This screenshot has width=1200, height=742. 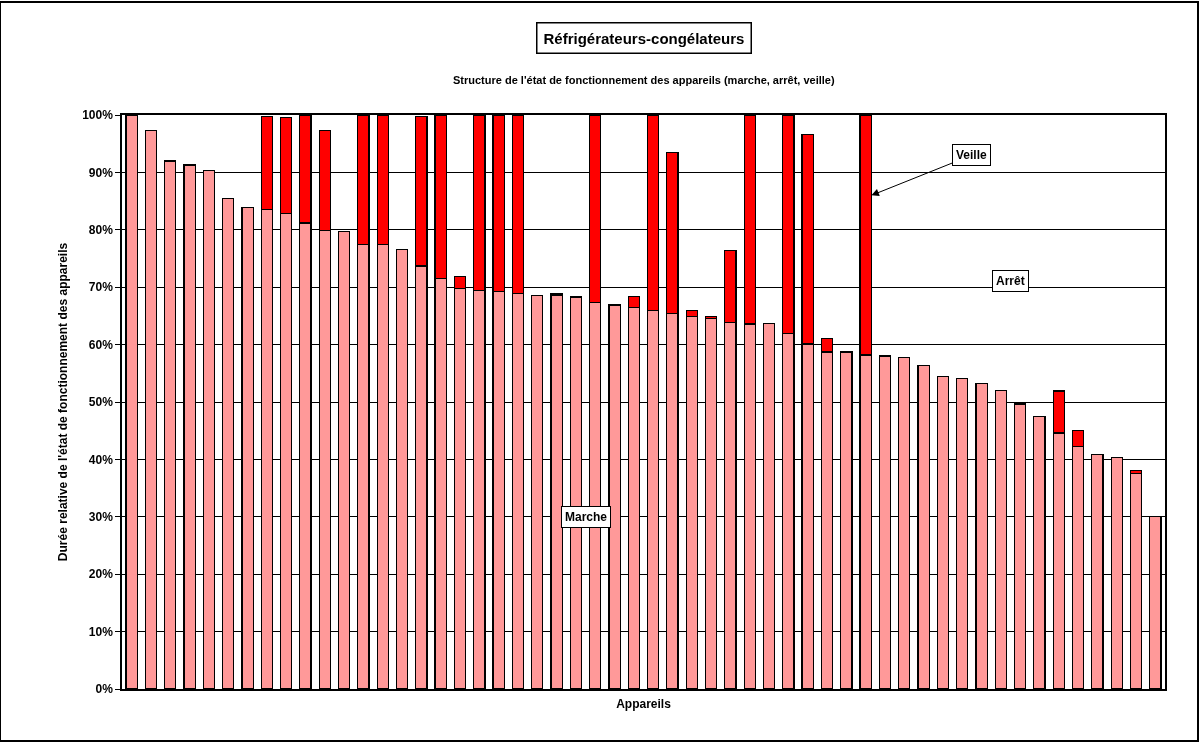 What do you see at coordinates (644, 704) in the screenshot?
I see `x-axis-title: Appareils` at bounding box center [644, 704].